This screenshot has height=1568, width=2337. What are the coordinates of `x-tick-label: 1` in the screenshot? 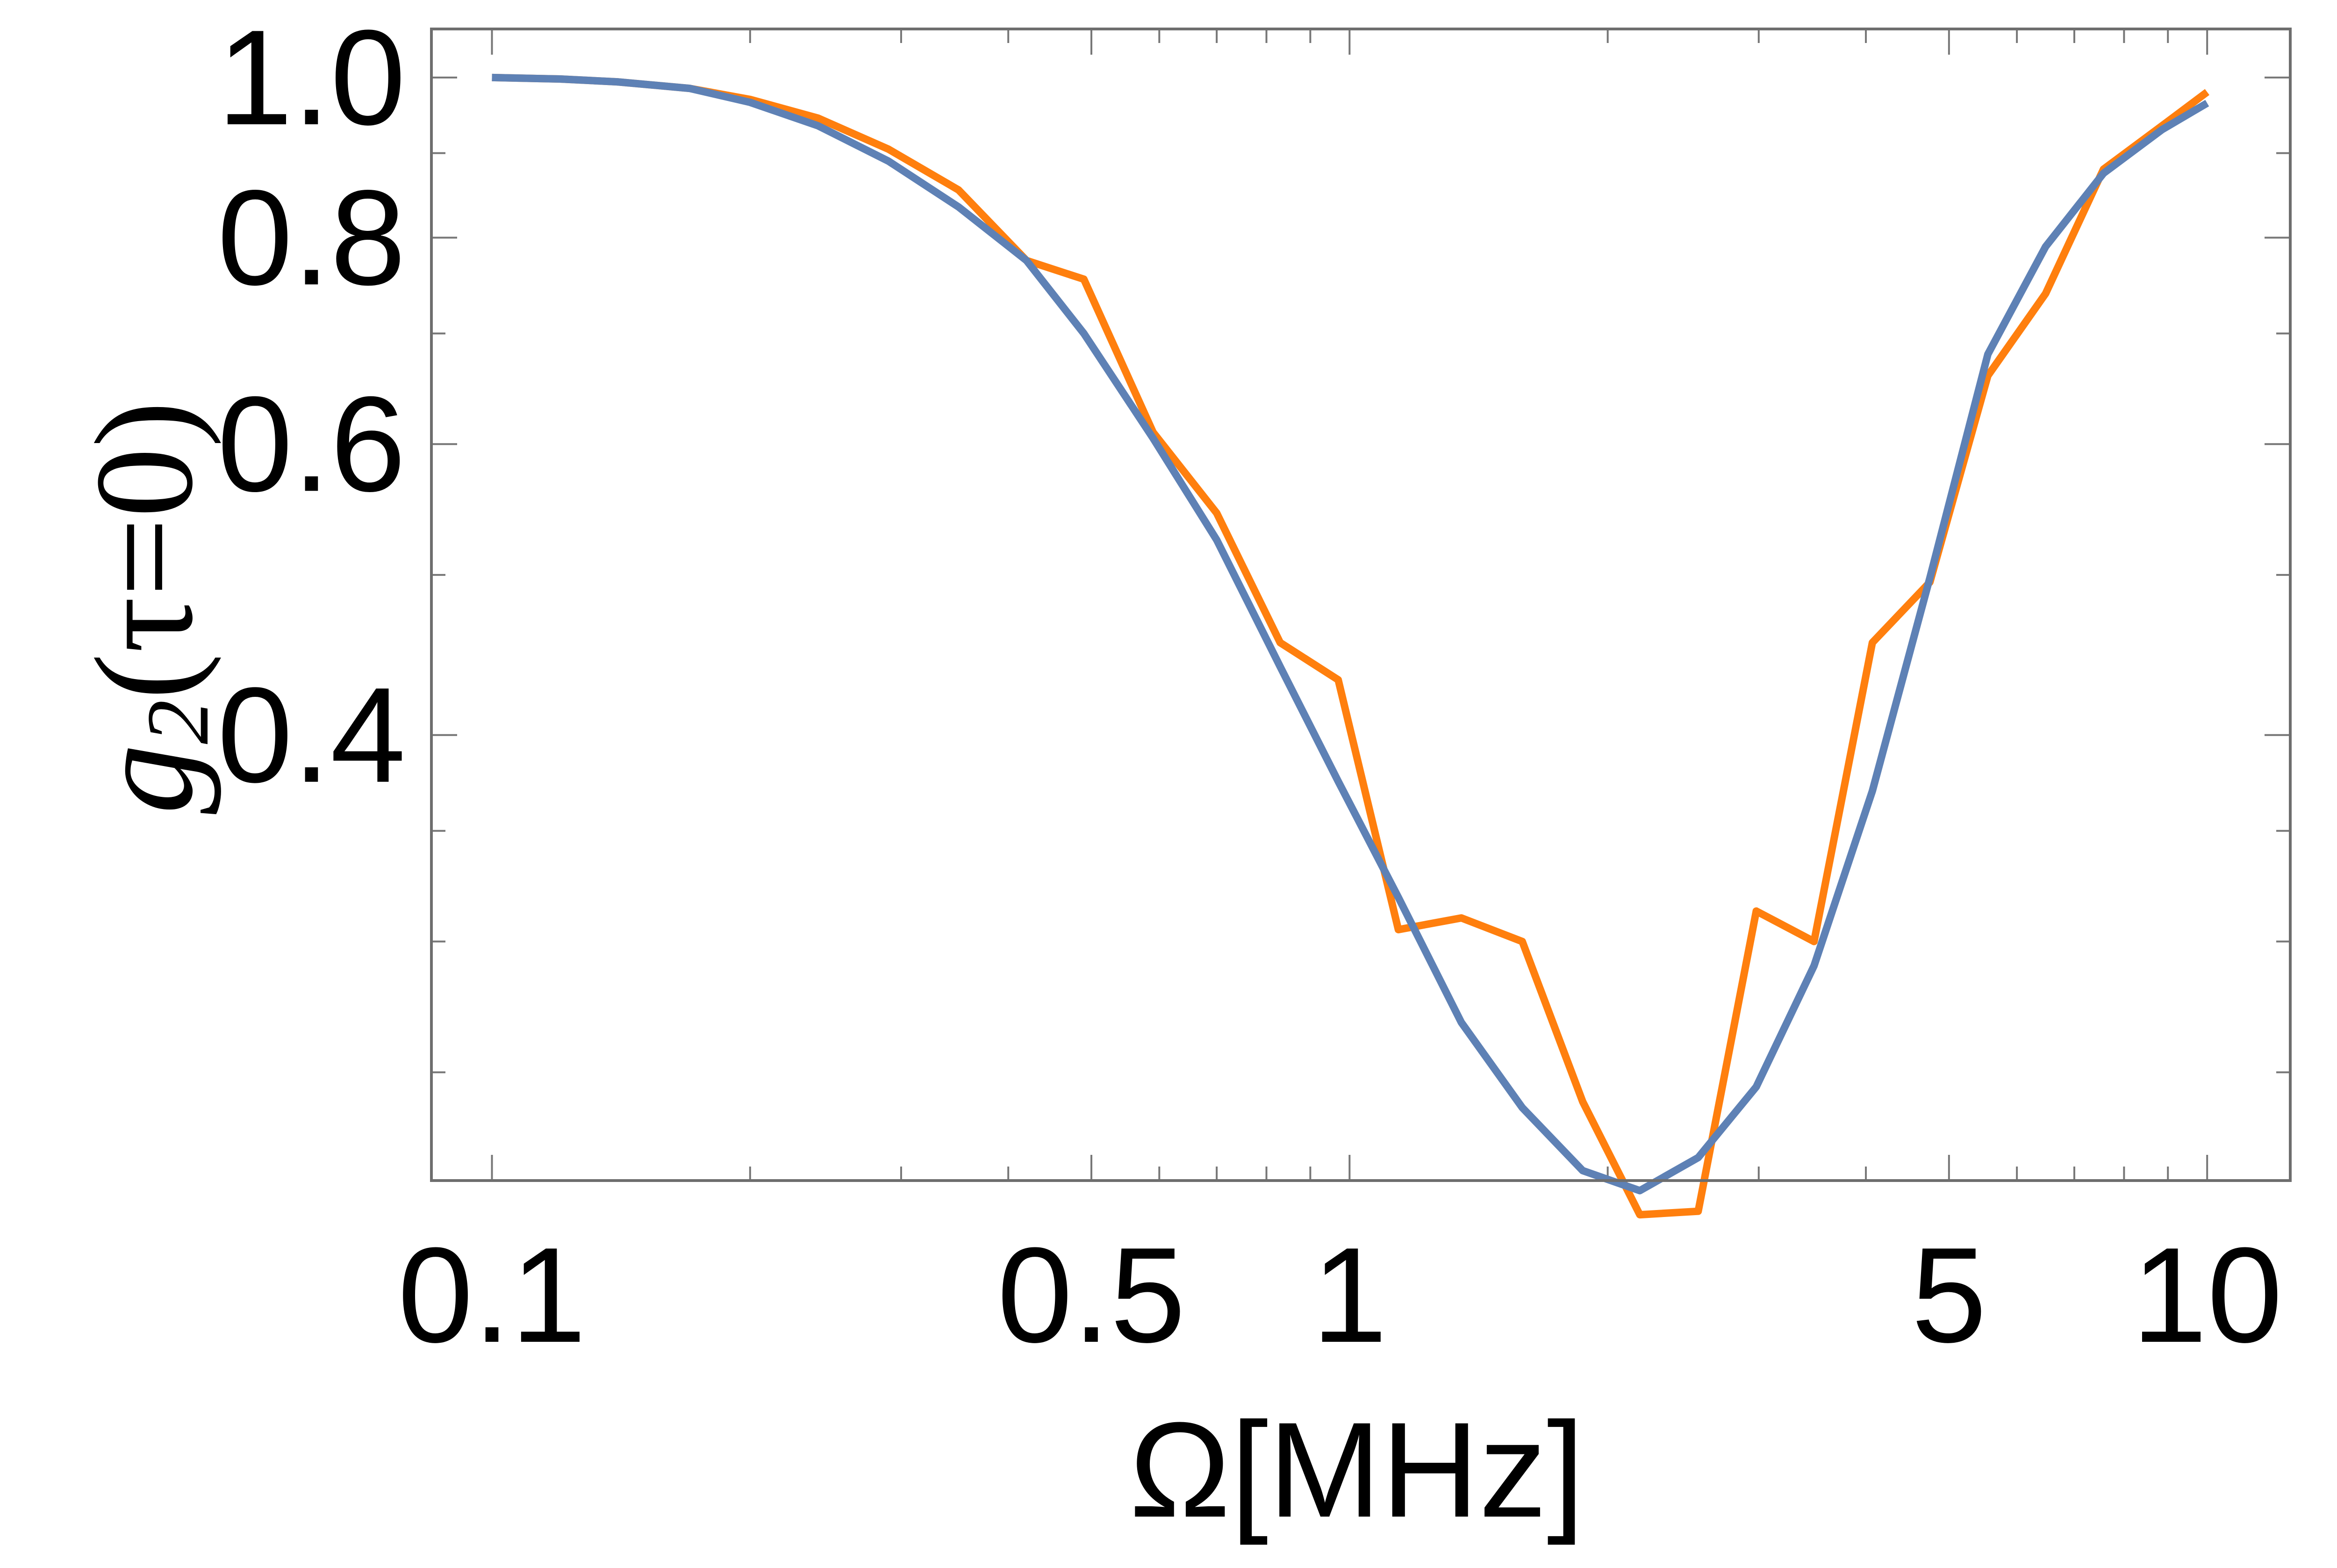 It's located at (1349, 1295).